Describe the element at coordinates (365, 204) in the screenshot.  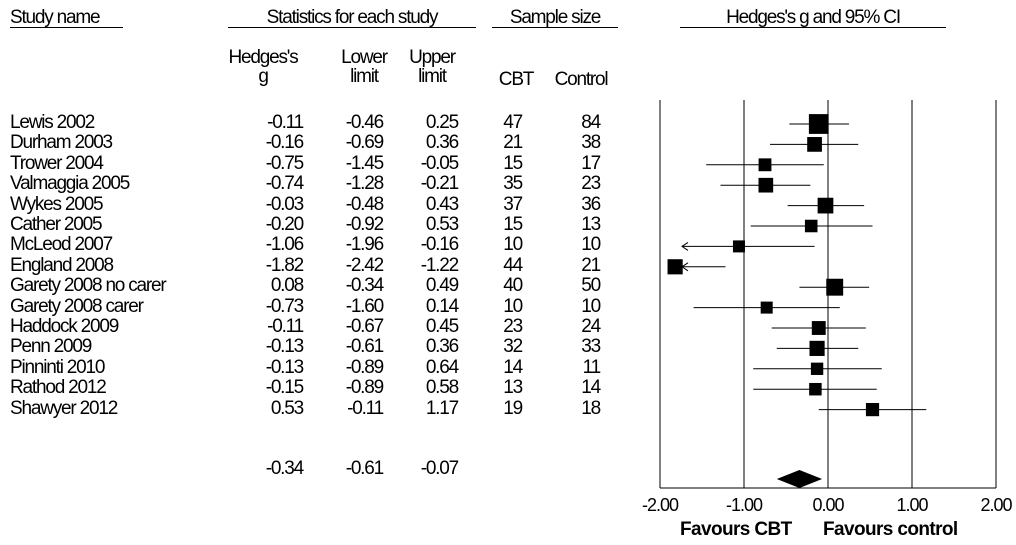
I see `lower-limit-value: -0.48` at that location.